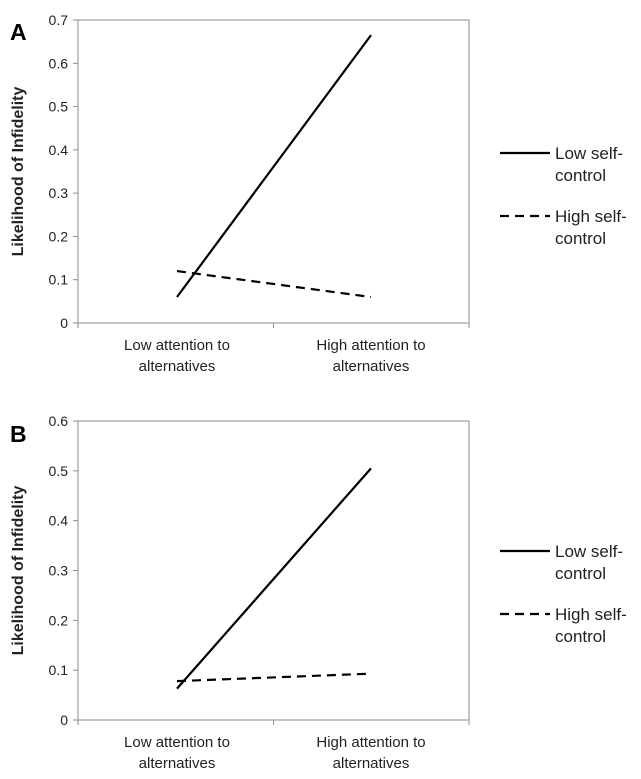  Describe the element at coordinates (18, 32) in the screenshot. I see `panel-label: A` at that location.